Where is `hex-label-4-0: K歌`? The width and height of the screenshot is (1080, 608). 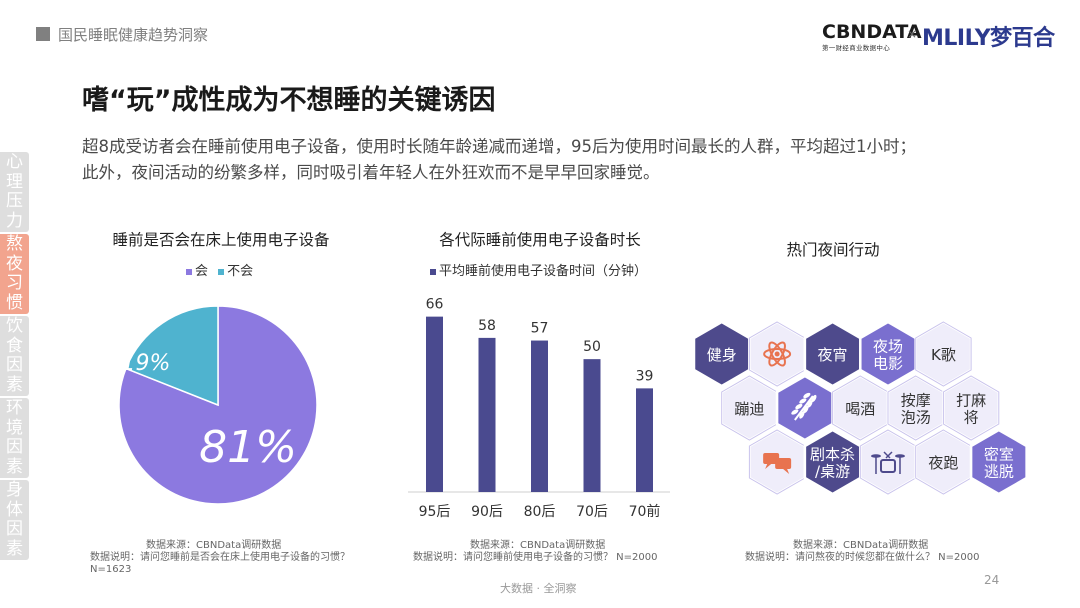 hex-label-4-0: K歌 is located at coordinates (943, 355).